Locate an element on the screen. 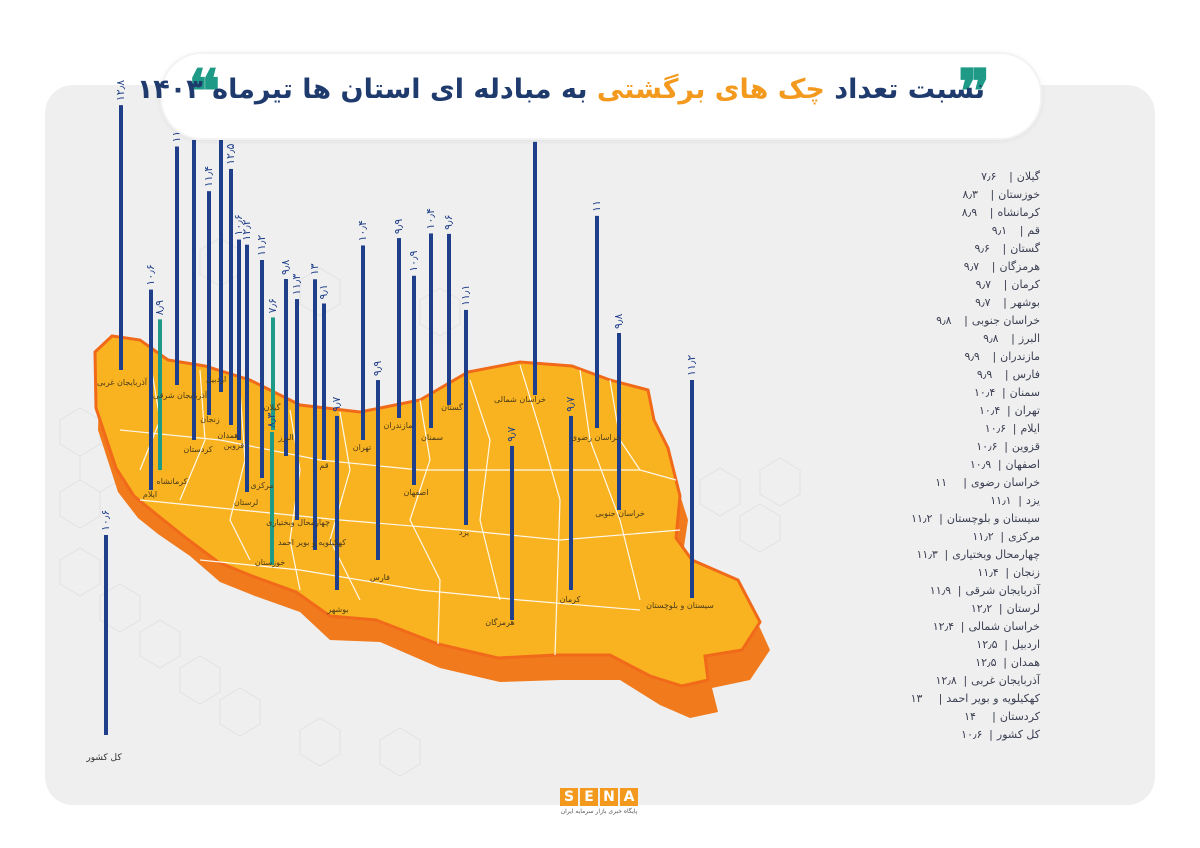 Image resolution: width=1200 pixels, height=848 pixels. quote-close-icon: ❝ is located at coordinates (204, 92).